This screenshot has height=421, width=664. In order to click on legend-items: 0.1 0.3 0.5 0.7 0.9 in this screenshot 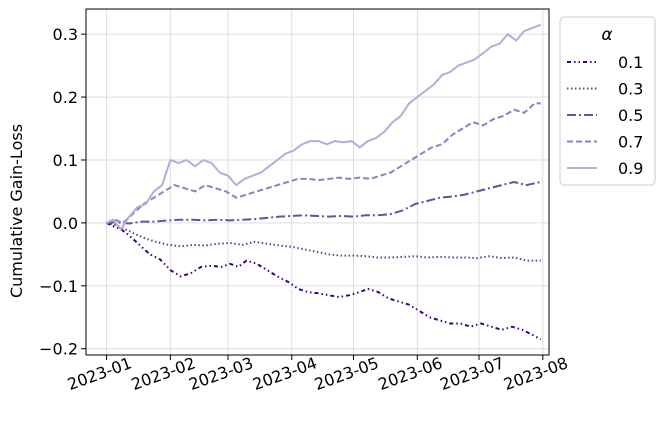, I will do `click(605, 115)`.